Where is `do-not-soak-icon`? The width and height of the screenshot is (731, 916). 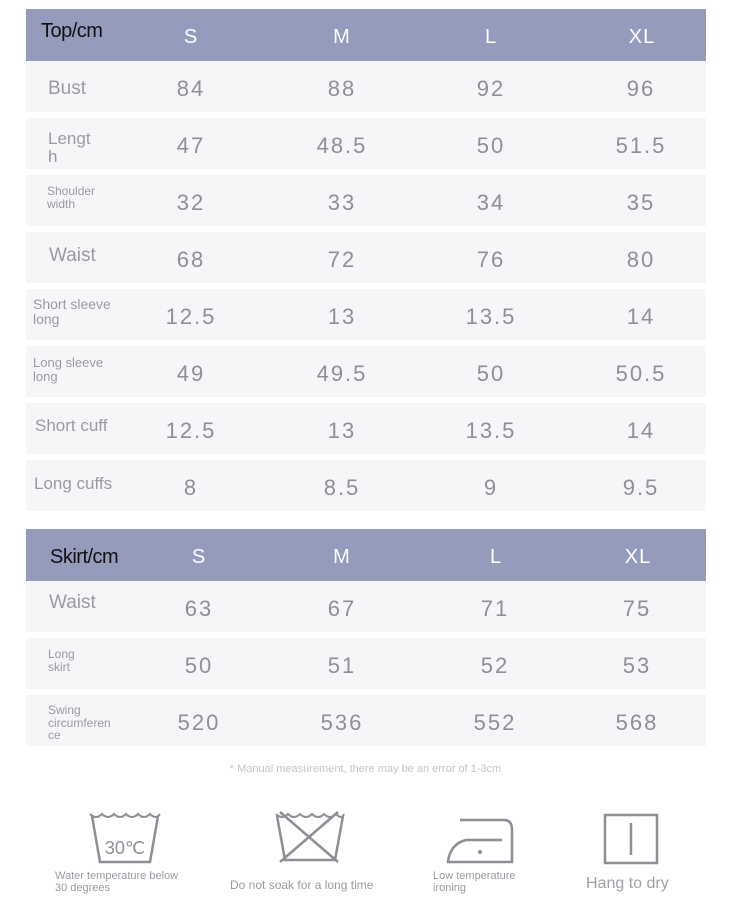 do-not-soak-icon is located at coordinates (310, 837).